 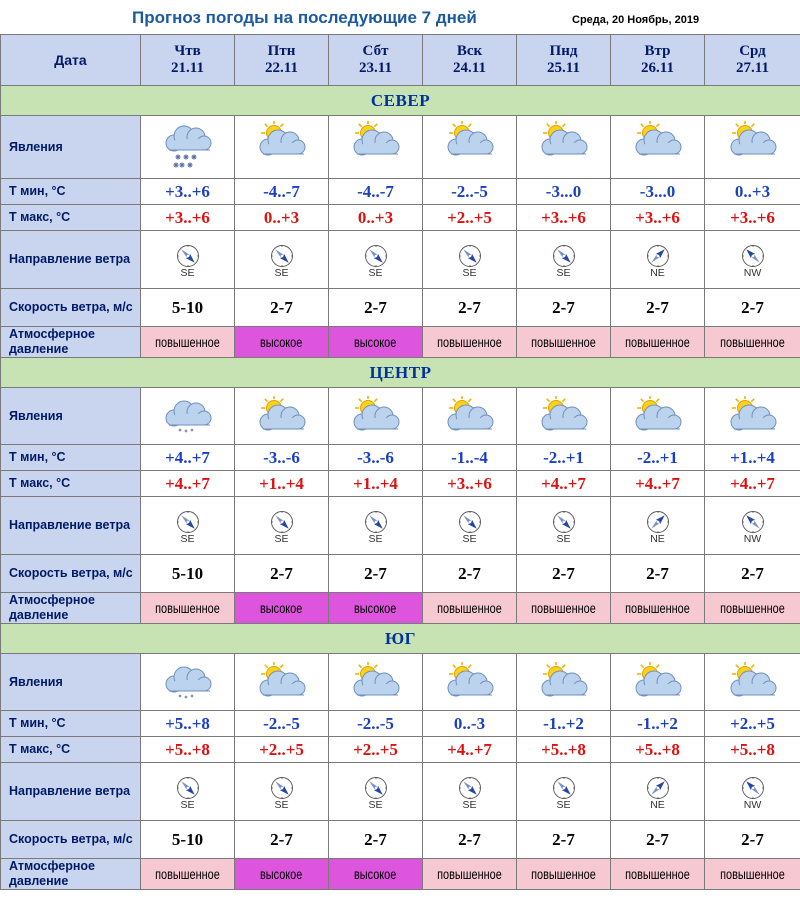 What do you see at coordinates (752, 60) in the screenshot?
I see `day-header: Срд 27.11` at bounding box center [752, 60].